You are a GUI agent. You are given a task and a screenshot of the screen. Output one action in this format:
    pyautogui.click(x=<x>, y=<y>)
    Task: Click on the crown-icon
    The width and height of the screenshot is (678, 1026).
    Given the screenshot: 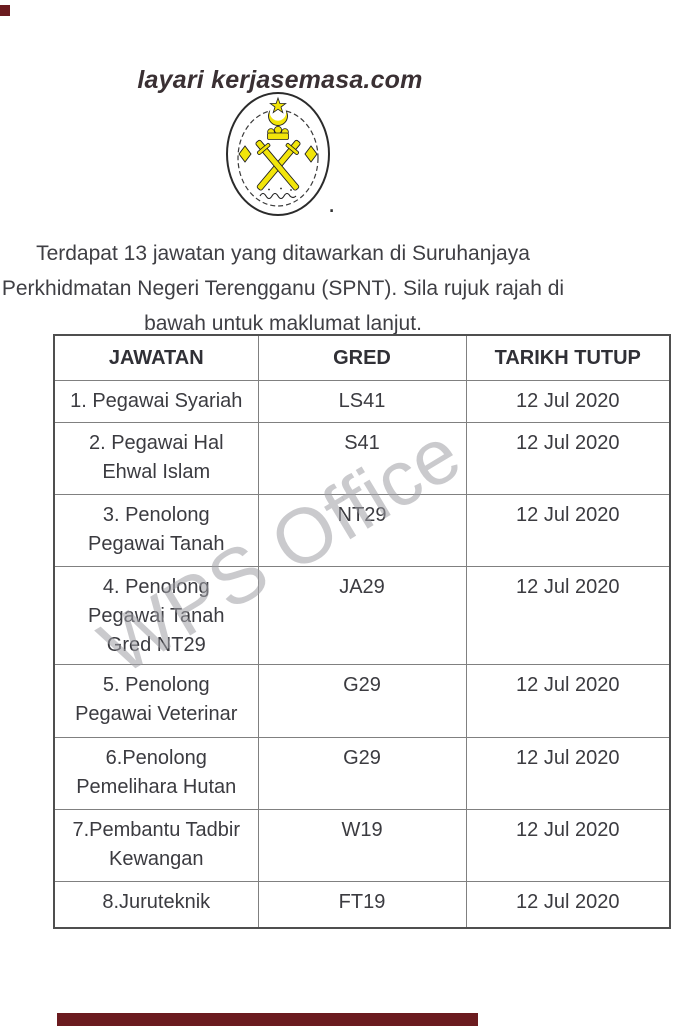 What is the action you would take?
    pyautogui.click(x=278, y=133)
    